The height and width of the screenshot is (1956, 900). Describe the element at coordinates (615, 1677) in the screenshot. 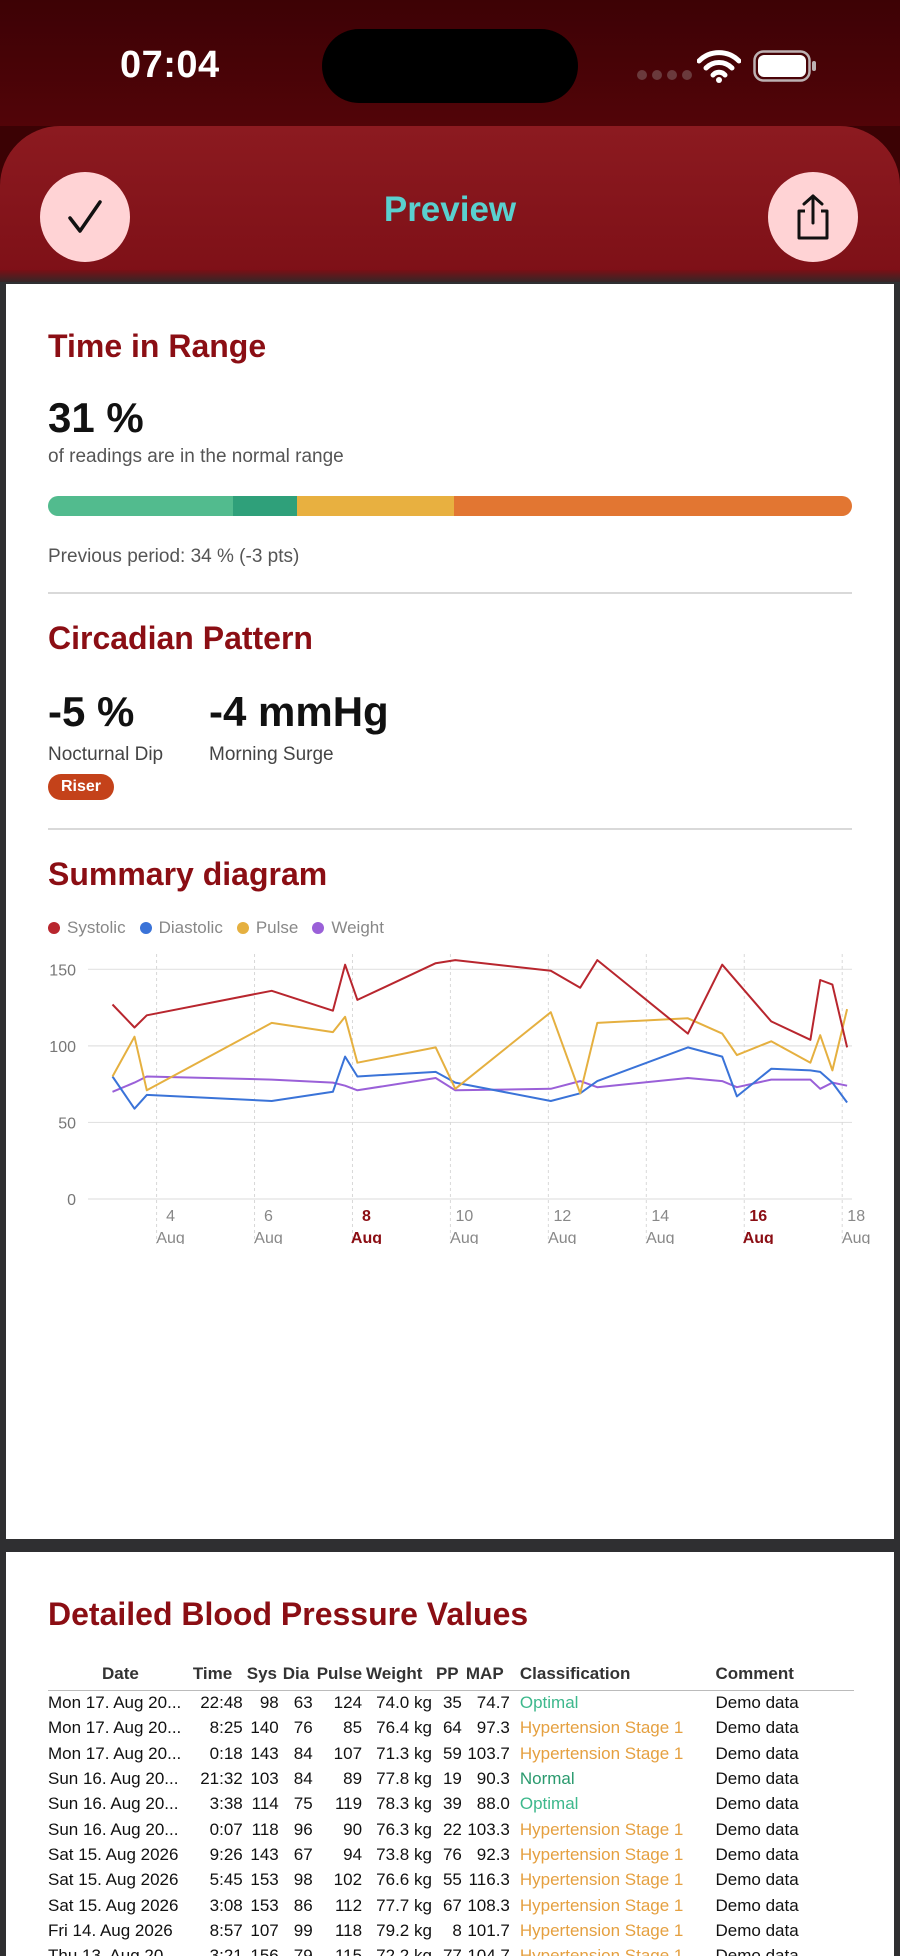

I see `column-header-classification: Classification` at that location.